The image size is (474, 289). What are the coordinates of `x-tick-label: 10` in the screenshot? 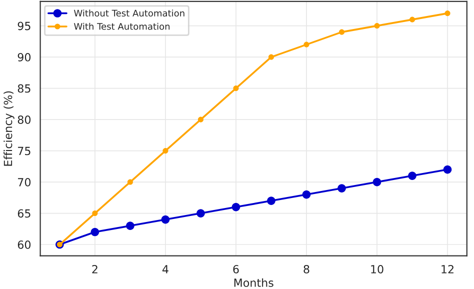 It's located at (377, 269).